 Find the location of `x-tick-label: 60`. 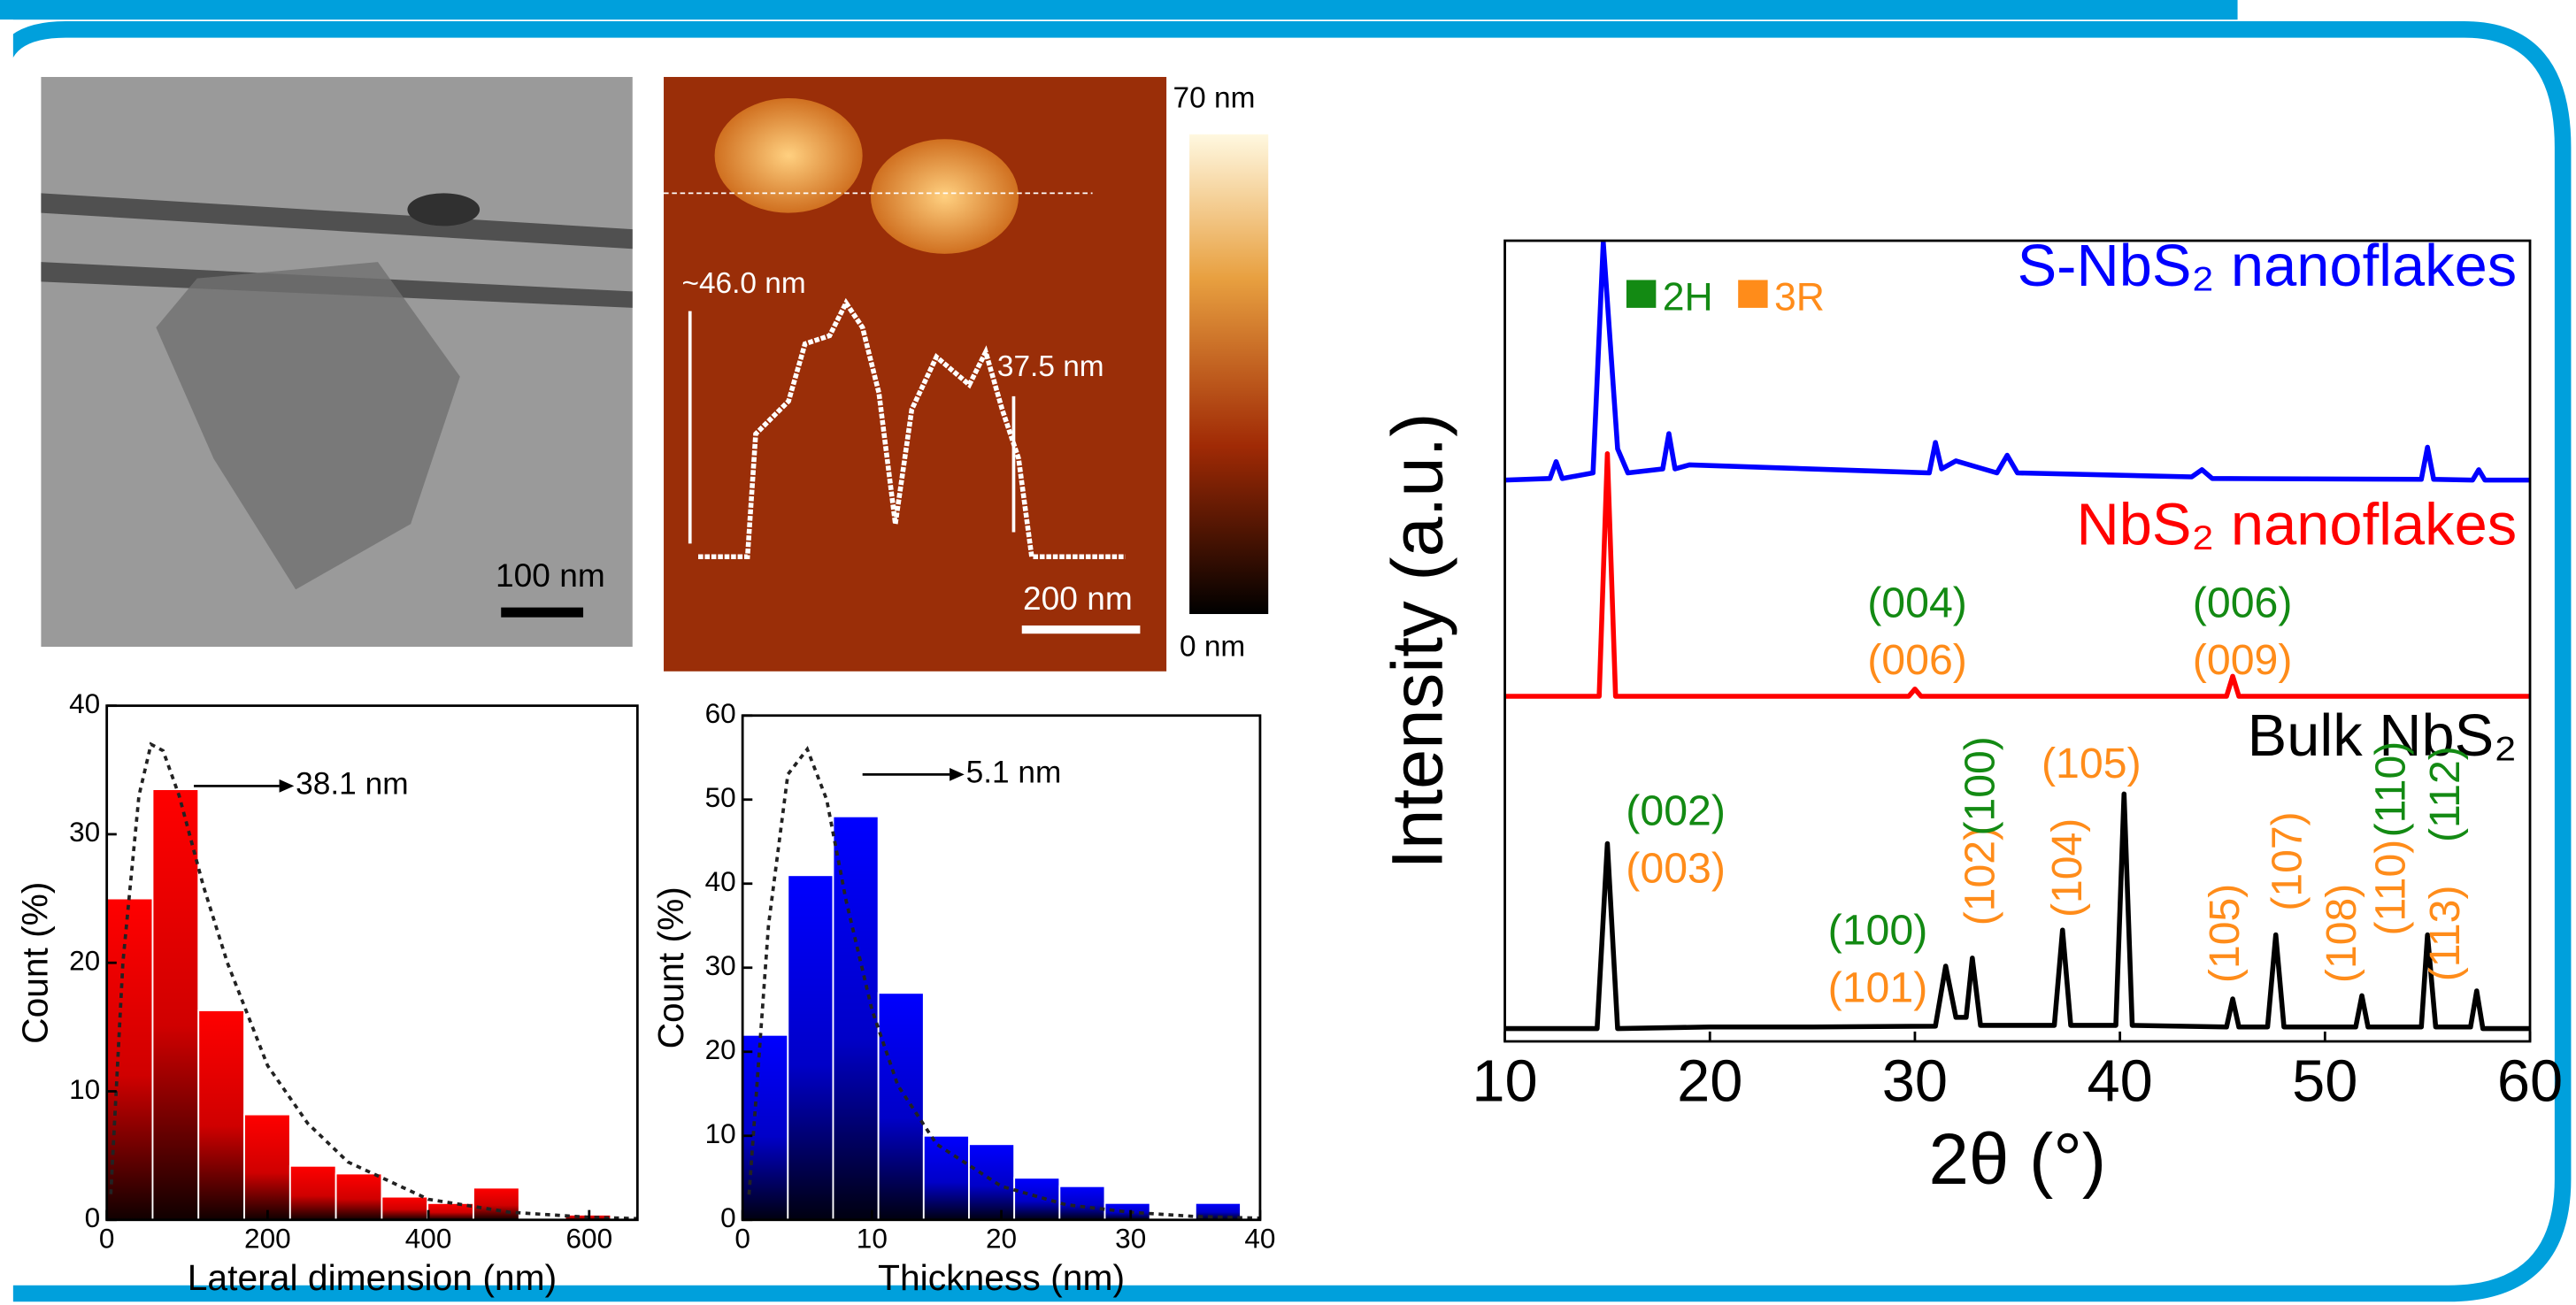

x-tick-label: 60 is located at coordinates (2530, 1082).